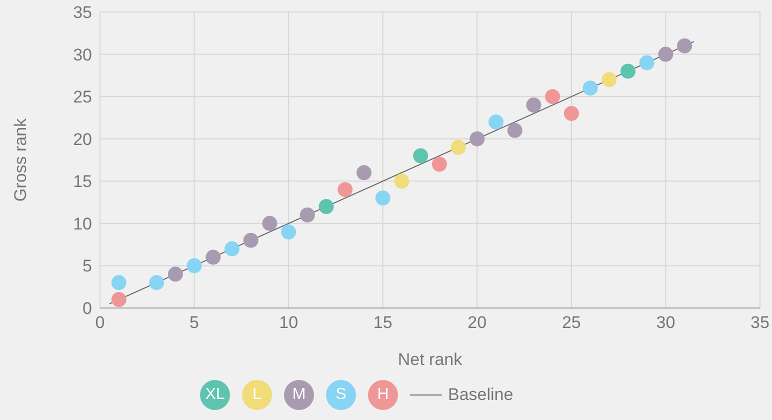 This screenshot has height=420, width=772. I want to click on text: M, so click(299, 395).